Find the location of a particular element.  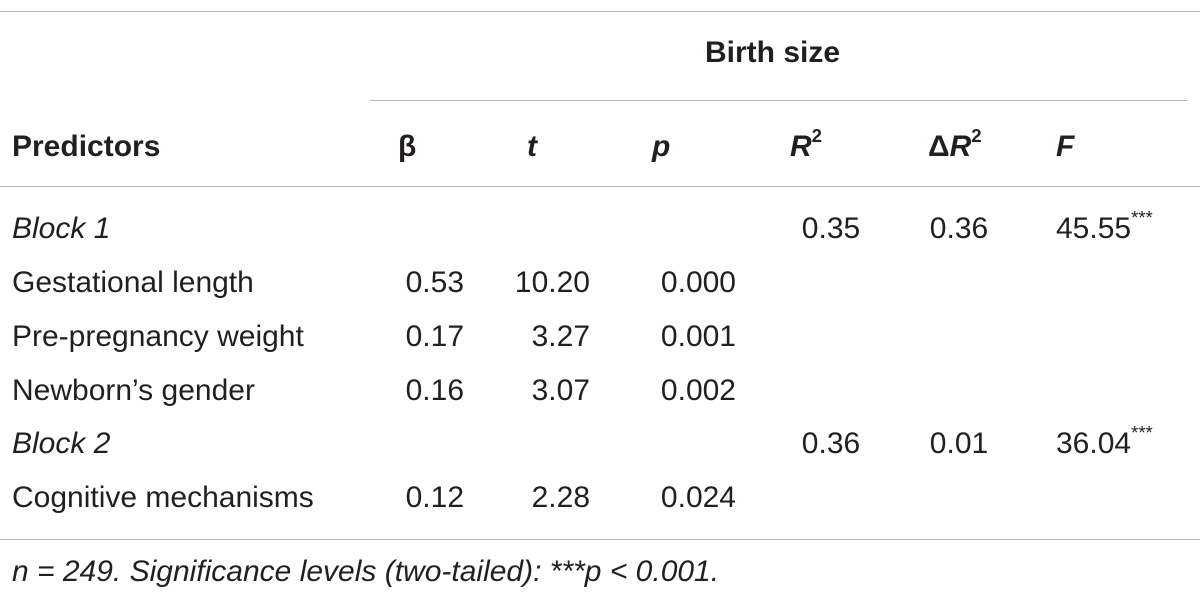

cell-p: 0.001 is located at coordinates (698, 336).